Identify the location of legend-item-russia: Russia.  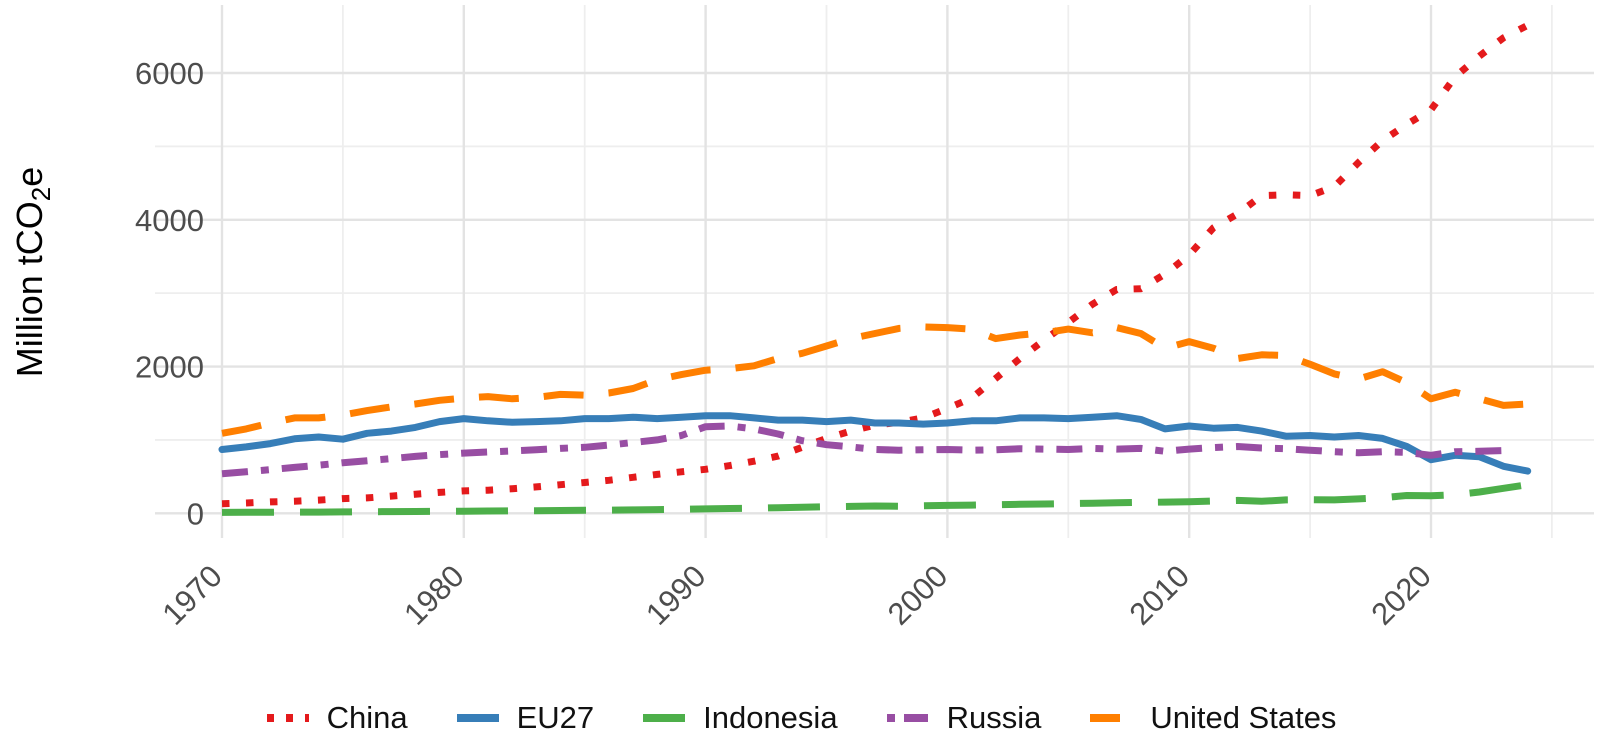
(963, 718).